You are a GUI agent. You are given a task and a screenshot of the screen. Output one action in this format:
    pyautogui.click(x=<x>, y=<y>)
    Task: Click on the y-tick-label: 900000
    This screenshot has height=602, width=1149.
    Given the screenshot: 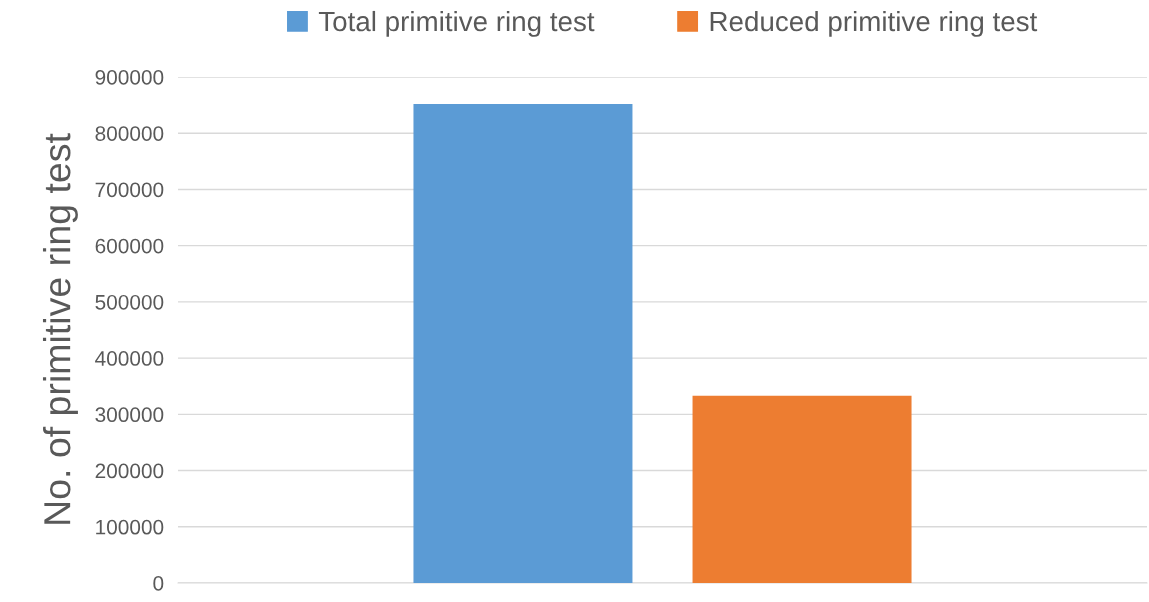 What is the action you would take?
    pyautogui.click(x=129, y=77)
    